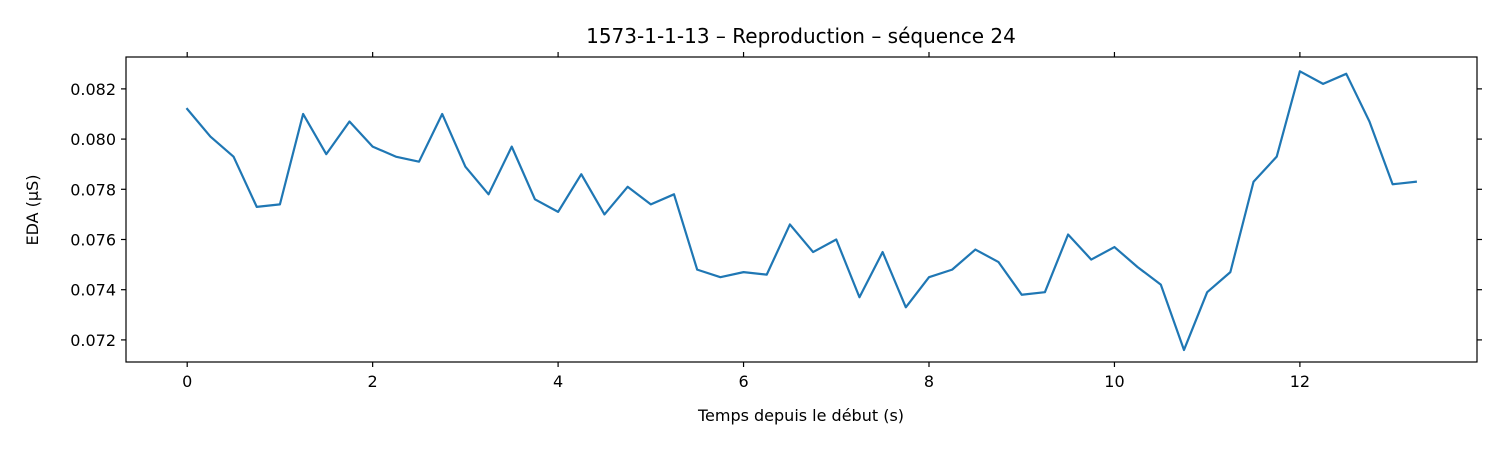 The image size is (1500, 450). What do you see at coordinates (929, 381) in the screenshot?
I see `x-tick-label: 8` at bounding box center [929, 381].